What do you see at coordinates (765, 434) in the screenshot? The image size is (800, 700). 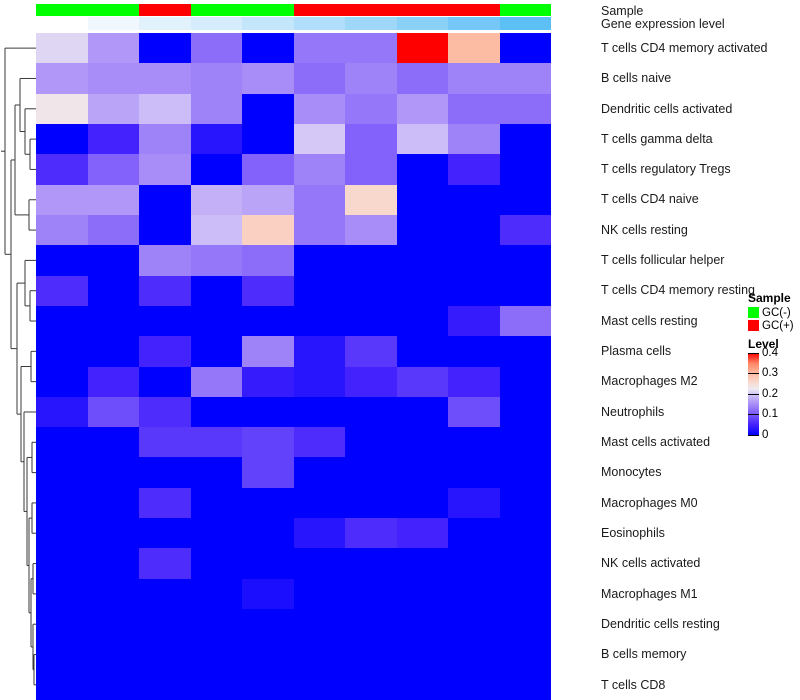 I see `level-colorbar-tick-label: 0` at bounding box center [765, 434].